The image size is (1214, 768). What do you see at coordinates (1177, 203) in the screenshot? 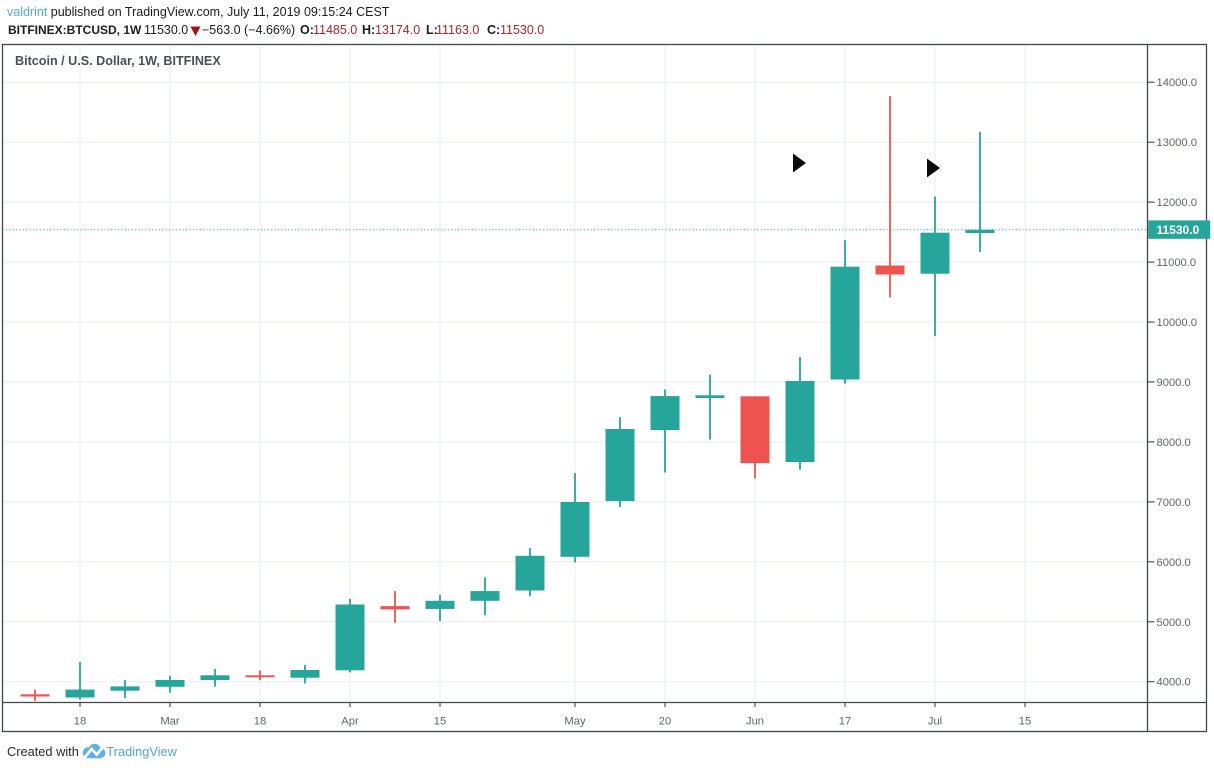
I see `svg-text: 12000.0` at bounding box center [1177, 203].